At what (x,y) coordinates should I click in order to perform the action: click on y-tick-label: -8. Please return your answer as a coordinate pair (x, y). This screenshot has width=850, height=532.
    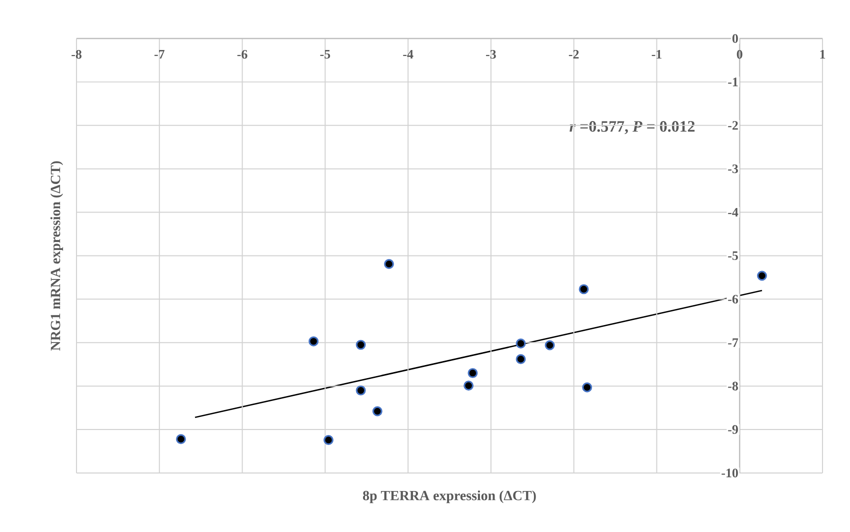
    Looking at the image, I should click on (733, 386).